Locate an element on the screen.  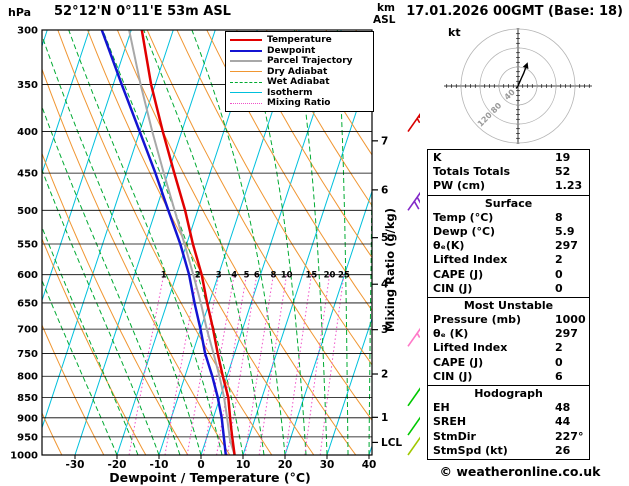
run-datetime-title: 17.01.2026 00GMT (Base: 18) is located at coordinates (514, 11).